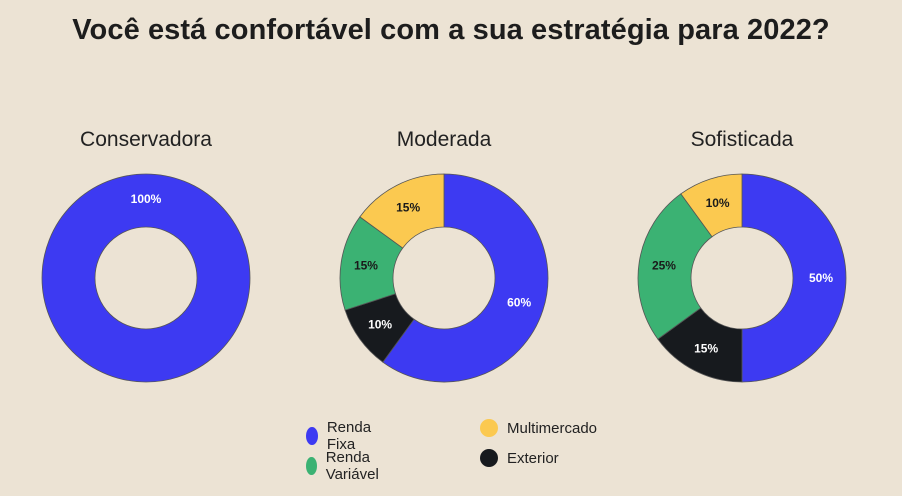 Image resolution: width=902 pixels, height=496 pixels. What do you see at coordinates (366, 266) in the screenshot?
I see `slice-moderada-renda-variavel-label: 15%` at bounding box center [366, 266].